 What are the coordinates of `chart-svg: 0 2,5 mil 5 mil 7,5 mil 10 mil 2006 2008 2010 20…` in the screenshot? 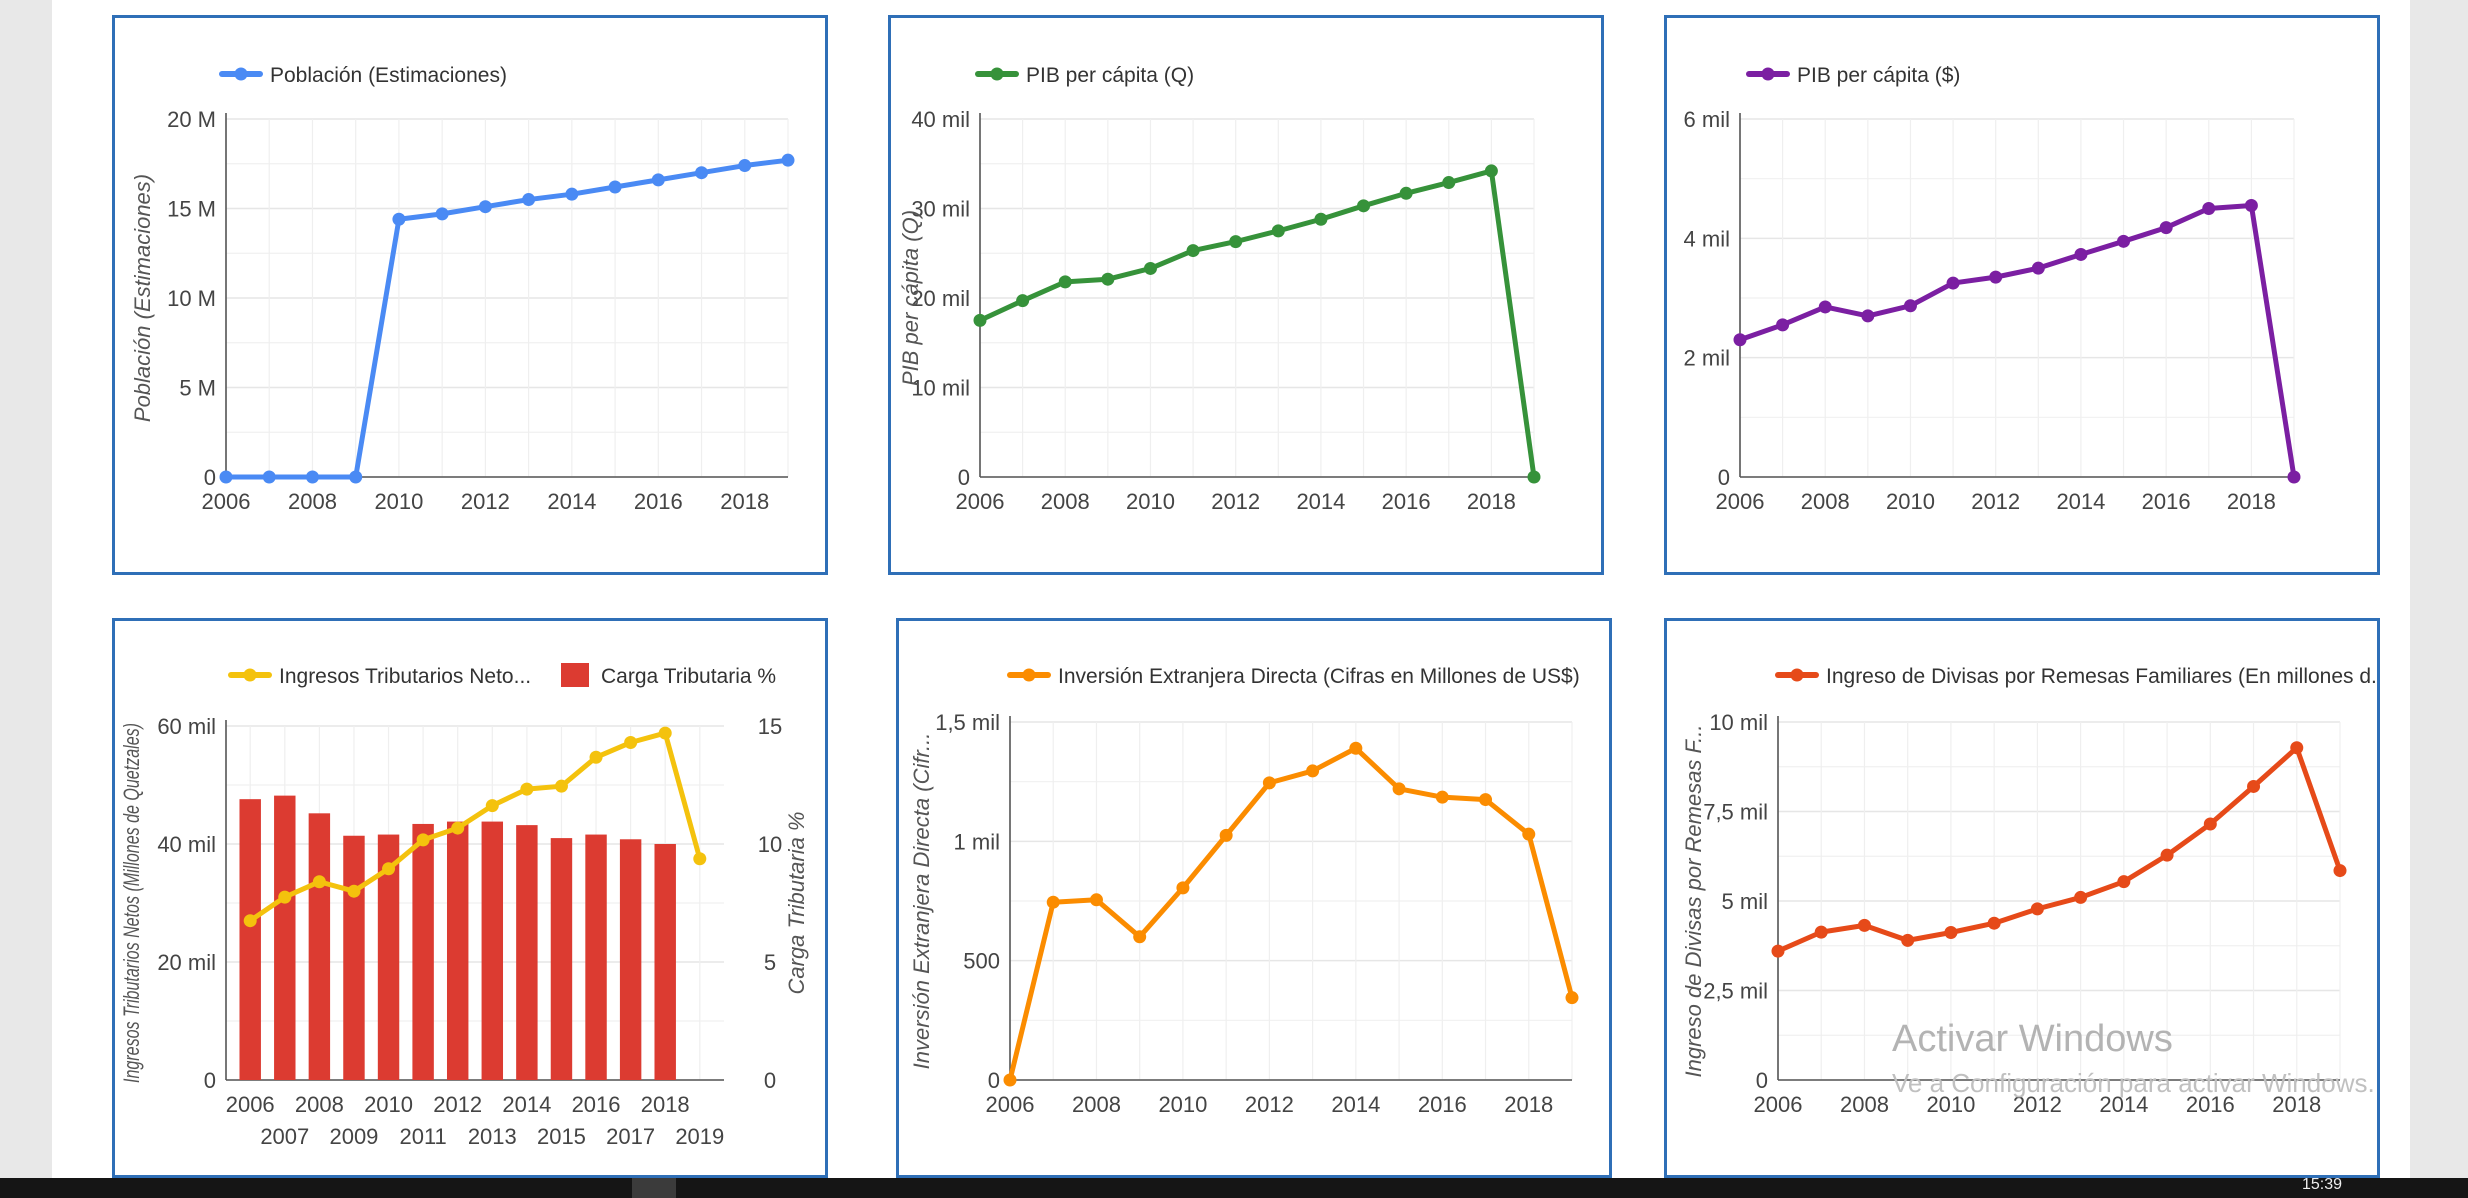 It's located at (2029, 891).